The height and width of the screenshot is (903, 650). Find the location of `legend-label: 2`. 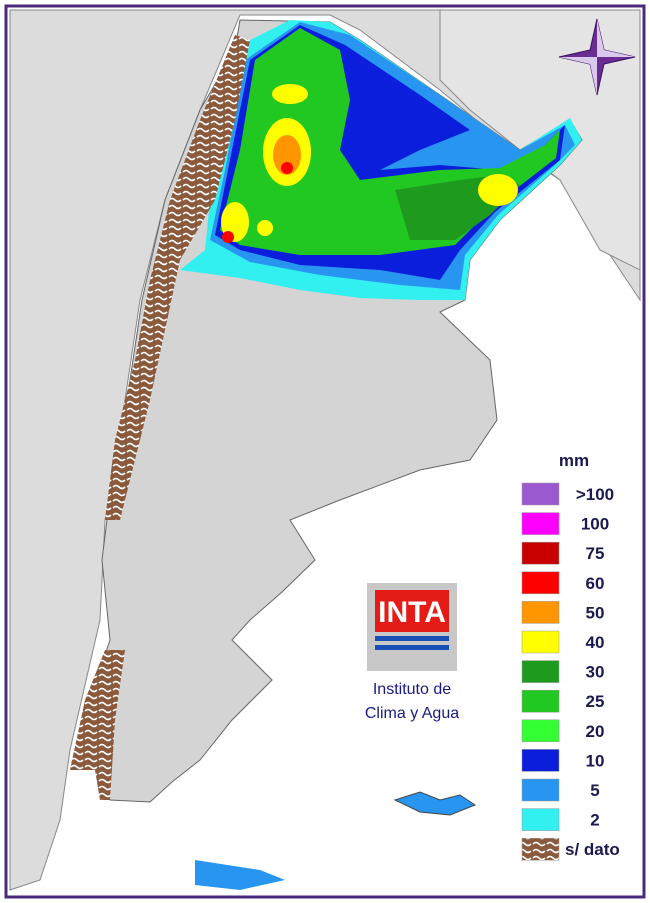

legend-label: 2 is located at coordinates (594, 820).